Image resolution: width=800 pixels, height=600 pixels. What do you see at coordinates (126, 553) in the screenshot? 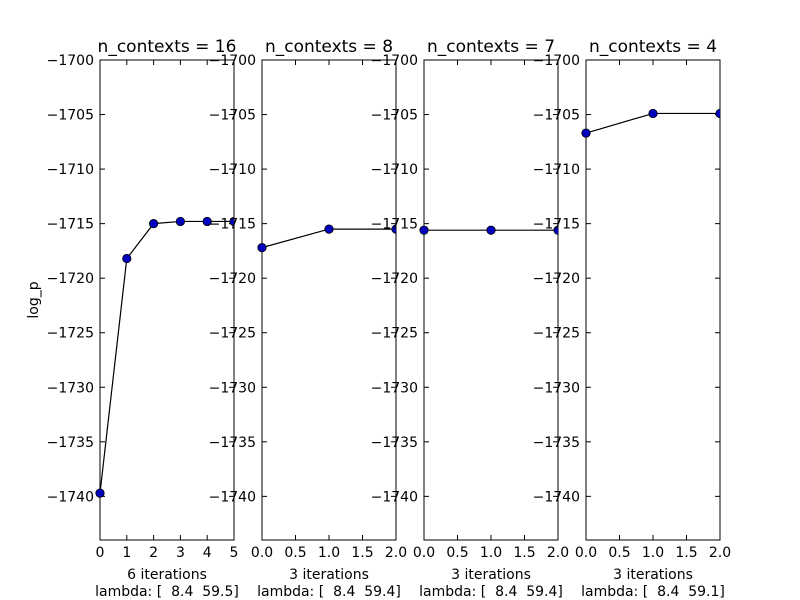
I see `x-tick-label: 1` at bounding box center [126, 553].